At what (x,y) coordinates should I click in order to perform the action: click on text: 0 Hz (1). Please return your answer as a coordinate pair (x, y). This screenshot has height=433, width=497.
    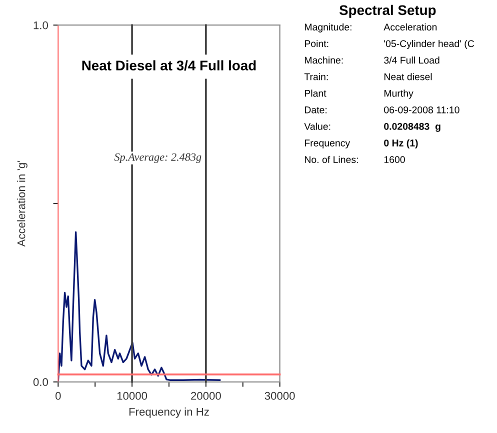
    Looking at the image, I should click on (401, 143).